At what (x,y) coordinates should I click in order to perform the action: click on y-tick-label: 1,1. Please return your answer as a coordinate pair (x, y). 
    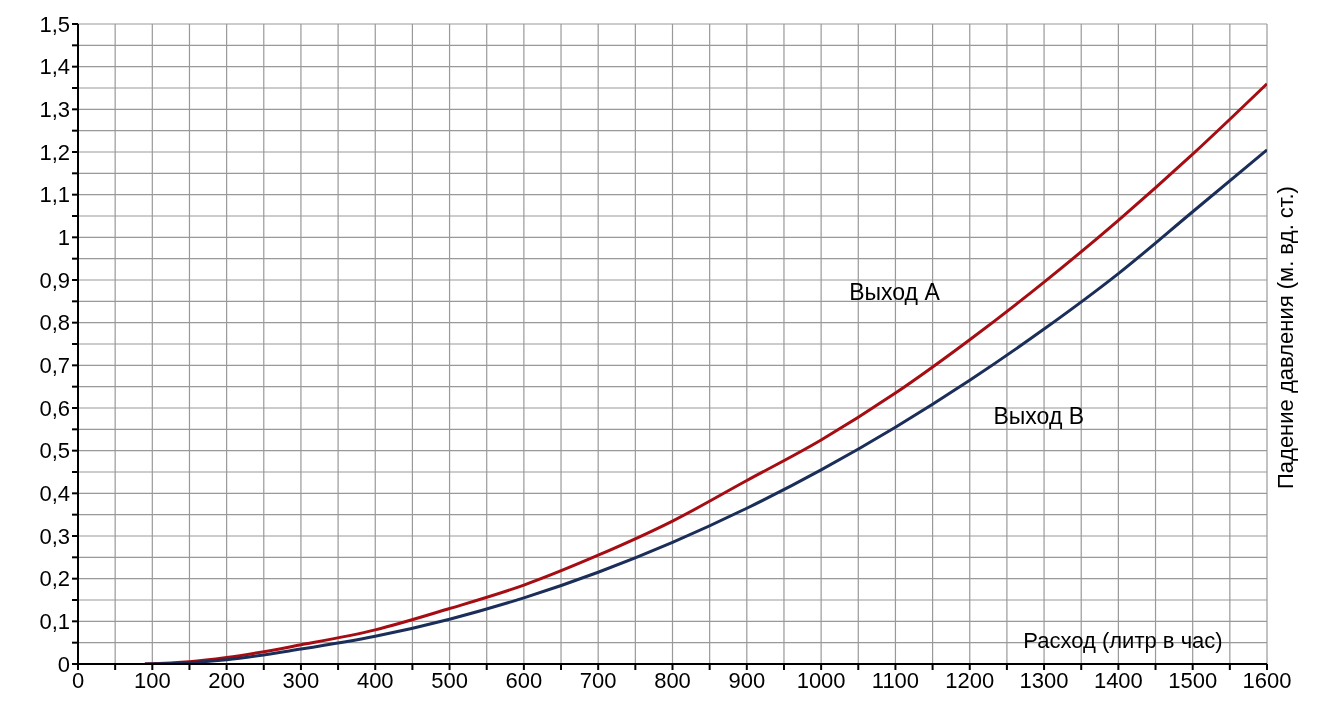
    Looking at the image, I should click on (54, 195).